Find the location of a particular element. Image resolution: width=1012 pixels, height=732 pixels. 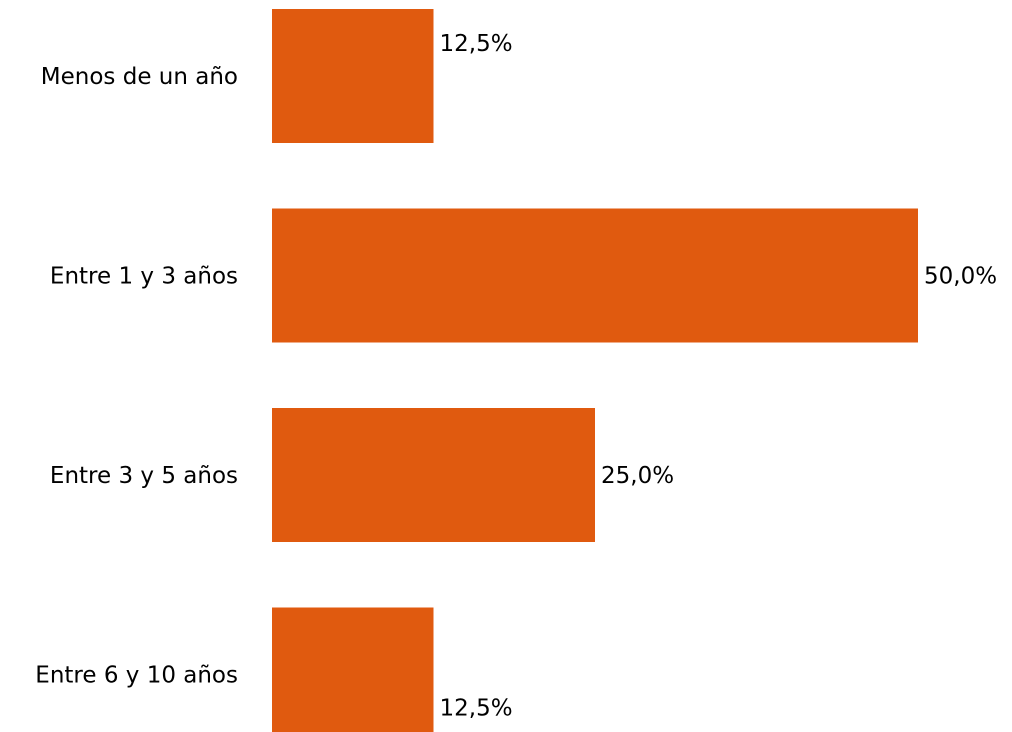

value-label: 50,0% is located at coordinates (960, 277).